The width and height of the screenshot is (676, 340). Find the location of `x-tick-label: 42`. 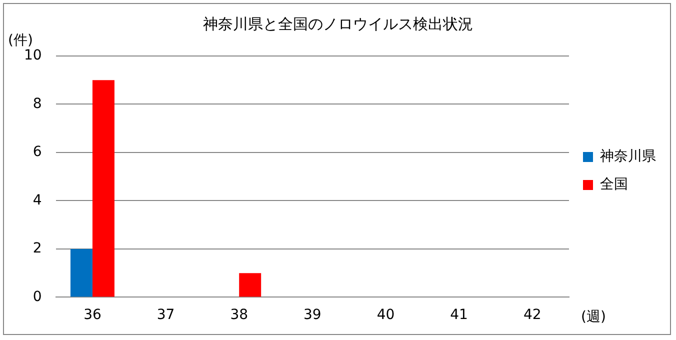

x-tick-label: 42 is located at coordinates (532, 315).